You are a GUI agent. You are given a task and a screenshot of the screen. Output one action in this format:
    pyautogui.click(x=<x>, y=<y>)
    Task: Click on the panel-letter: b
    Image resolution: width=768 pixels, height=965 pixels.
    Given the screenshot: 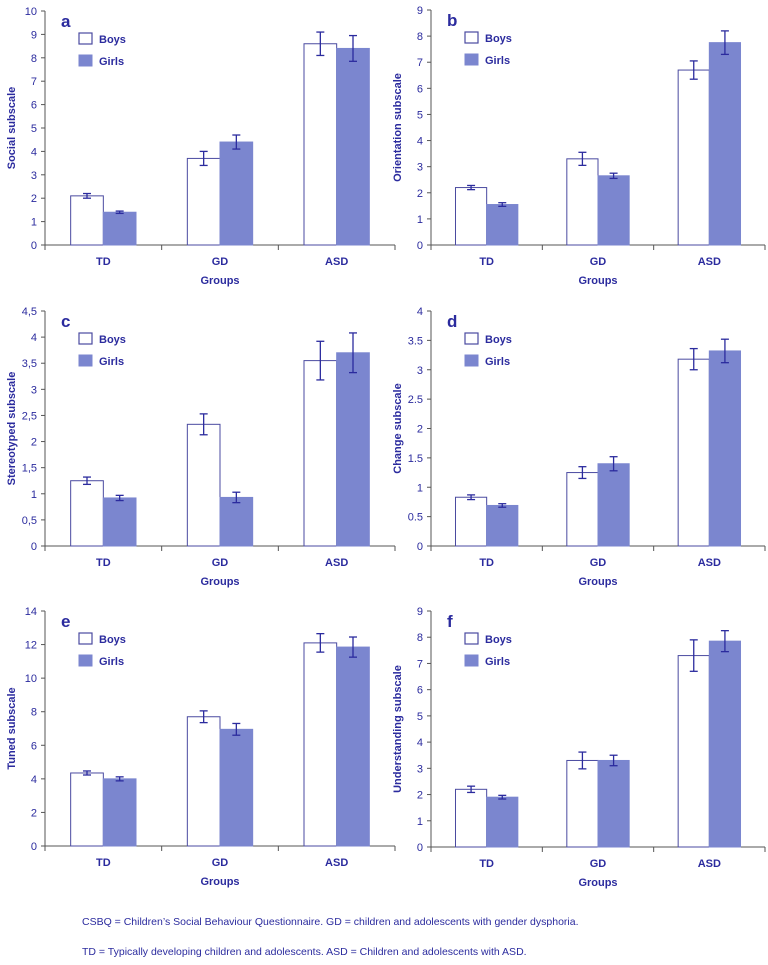 What is the action you would take?
    pyautogui.click(x=452, y=20)
    